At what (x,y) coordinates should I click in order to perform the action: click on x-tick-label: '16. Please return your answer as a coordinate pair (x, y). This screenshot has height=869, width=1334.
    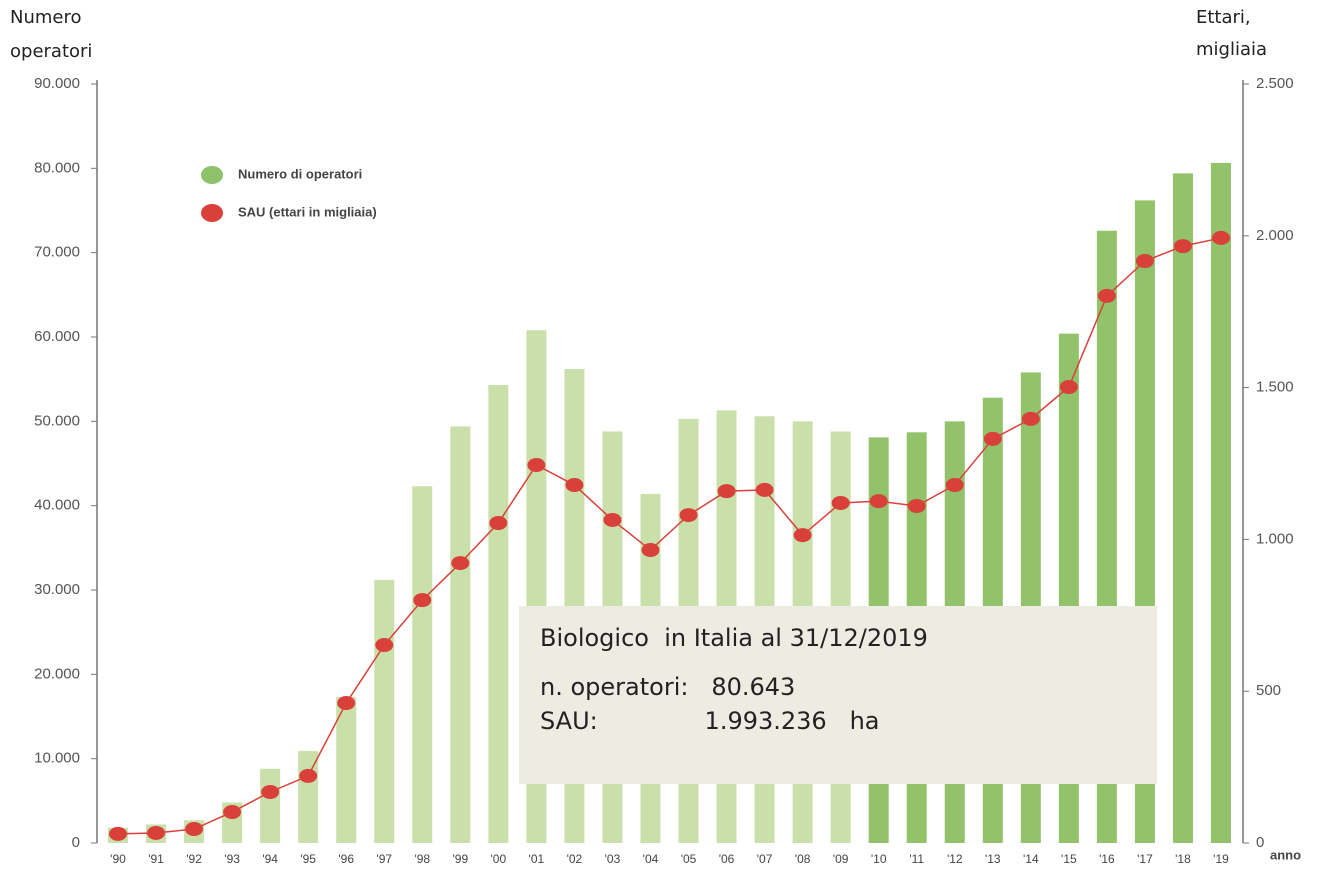
    Looking at the image, I should click on (1107, 859).